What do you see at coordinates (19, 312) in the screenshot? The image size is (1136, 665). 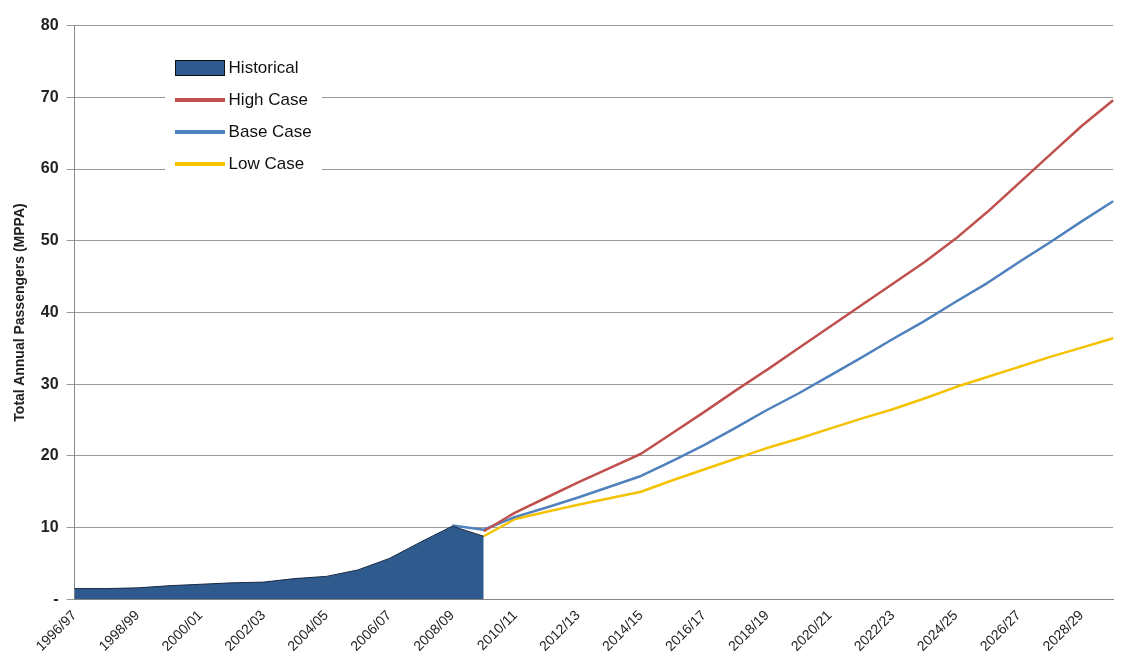 I see `y-axis-title: Total Annual Passengers (MPPA)` at bounding box center [19, 312].